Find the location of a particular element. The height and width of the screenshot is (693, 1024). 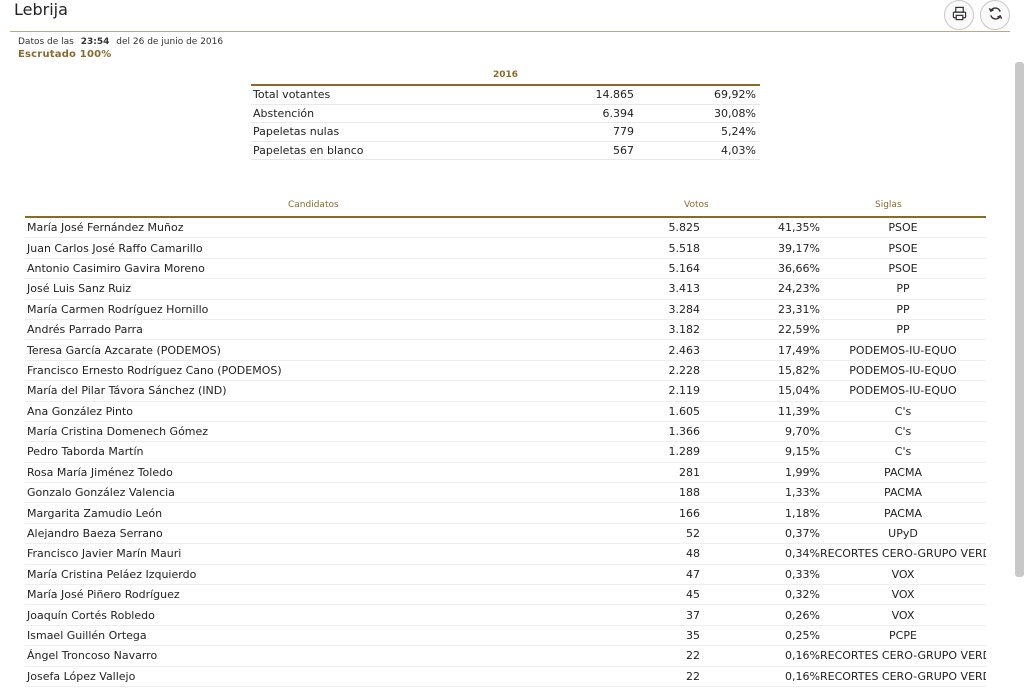

candidate-row: Joaquín Cortés Robledo 37 0,26% VOX is located at coordinates (505, 615).